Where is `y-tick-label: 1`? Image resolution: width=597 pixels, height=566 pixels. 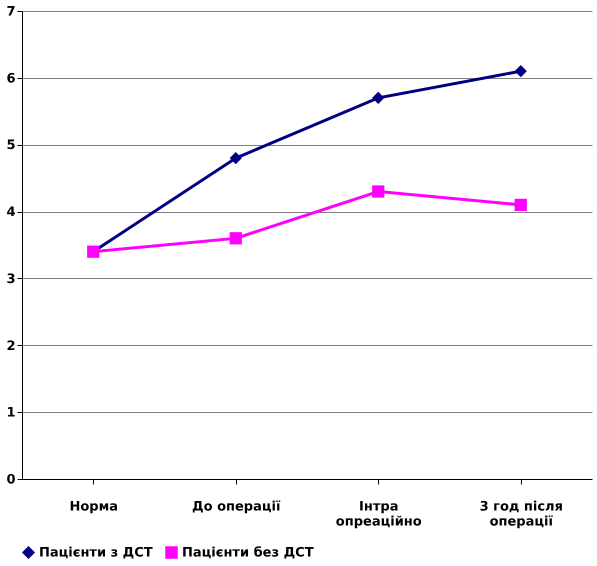 y-tick-label: 1 is located at coordinates (11, 413).